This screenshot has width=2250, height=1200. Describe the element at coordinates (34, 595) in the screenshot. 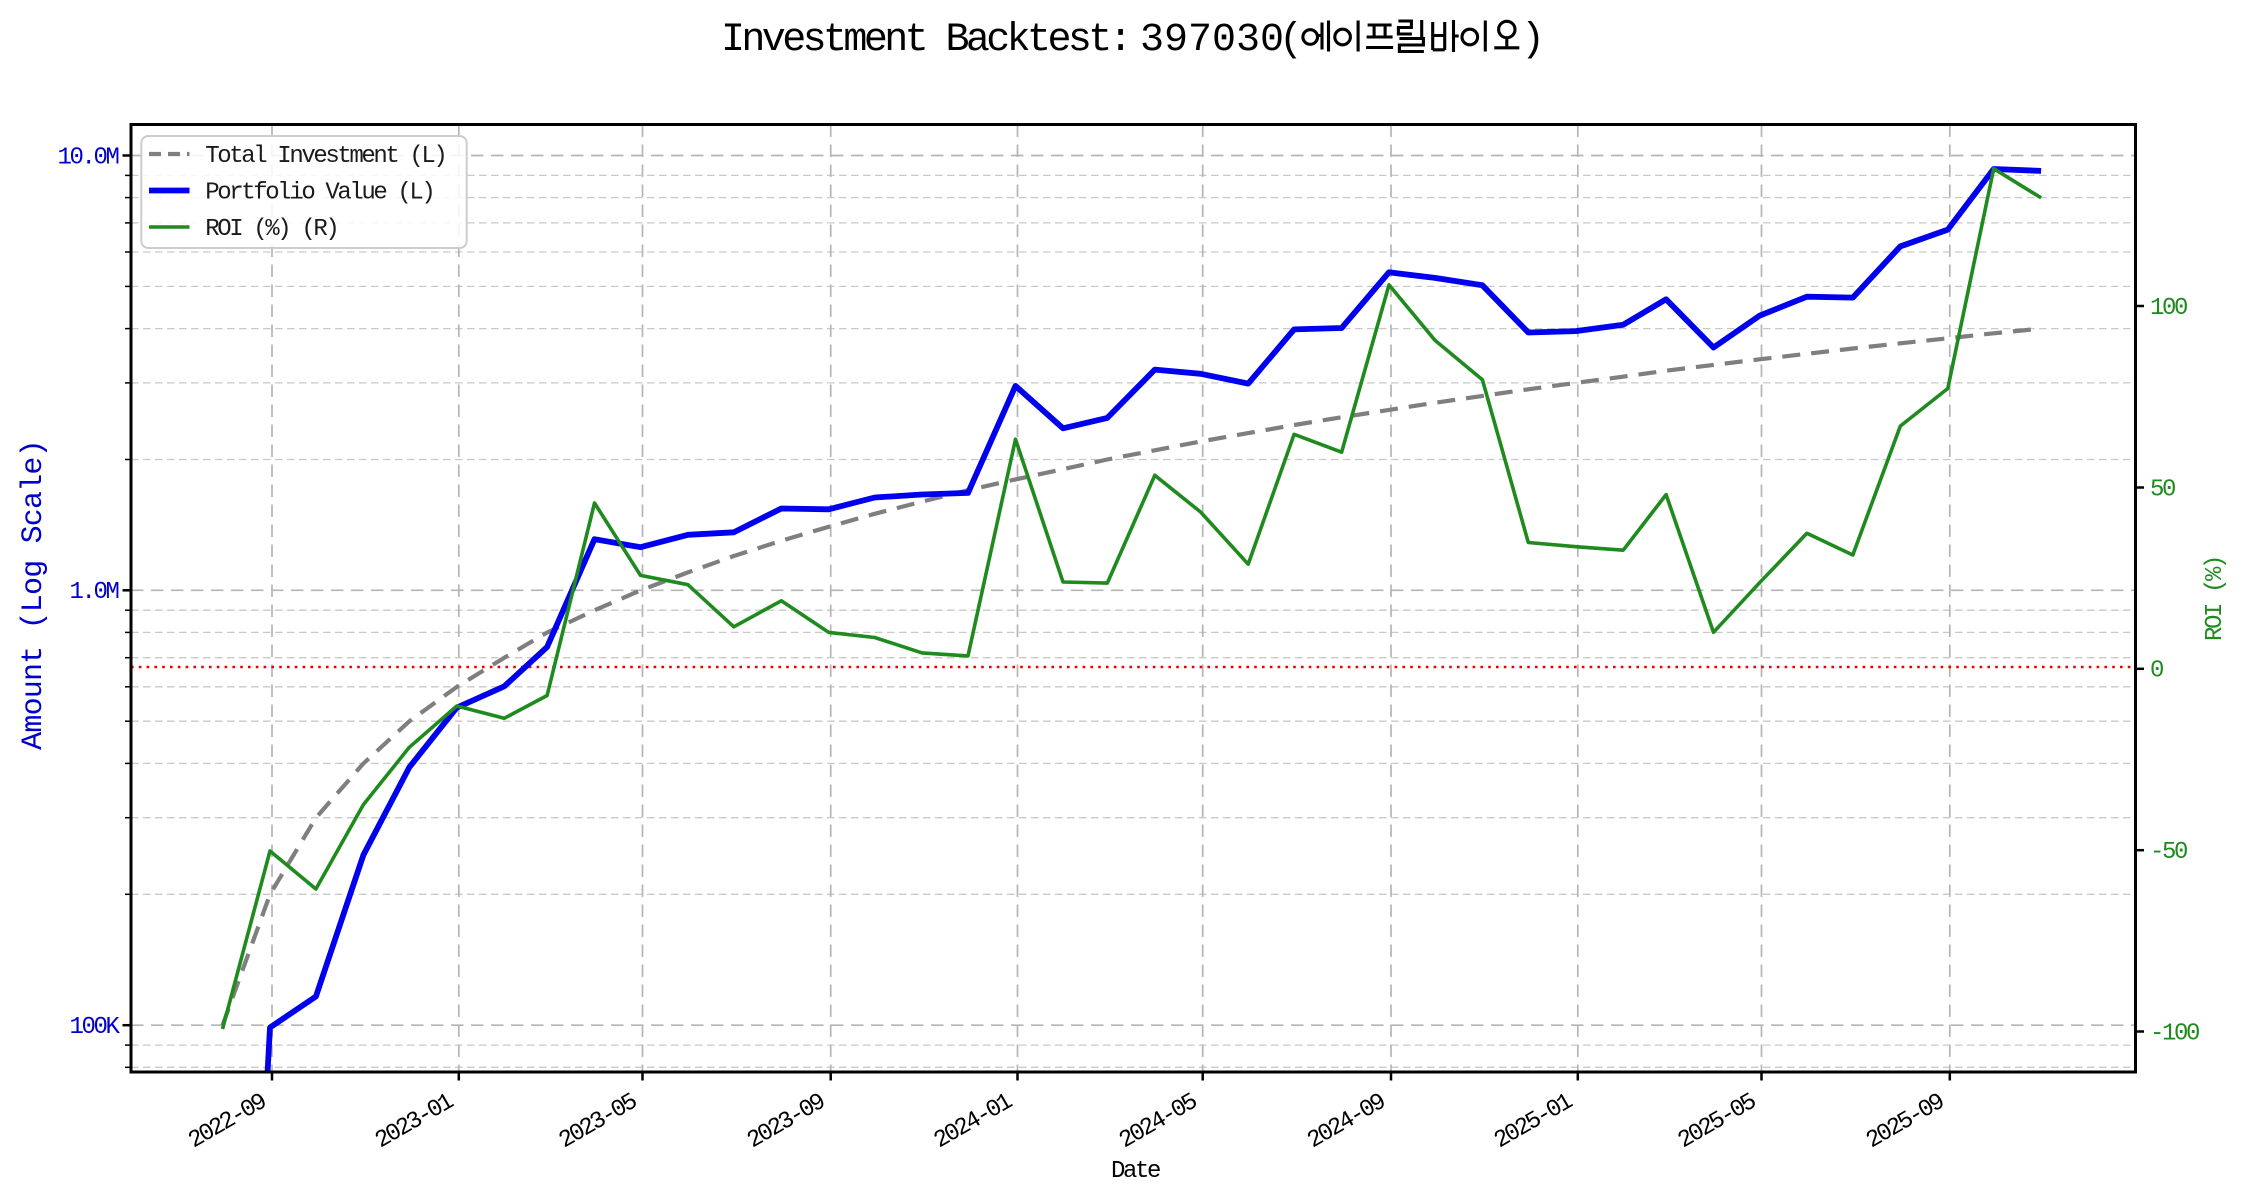

I see `svg-text: Amount (Log Scale)` at that location.